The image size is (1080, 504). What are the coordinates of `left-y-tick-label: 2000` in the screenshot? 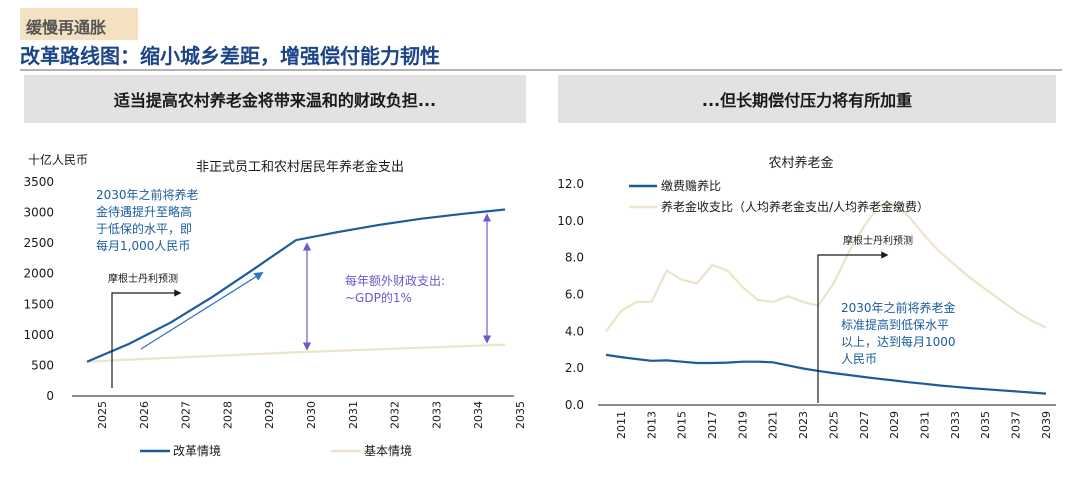 It's located at (38, 274).